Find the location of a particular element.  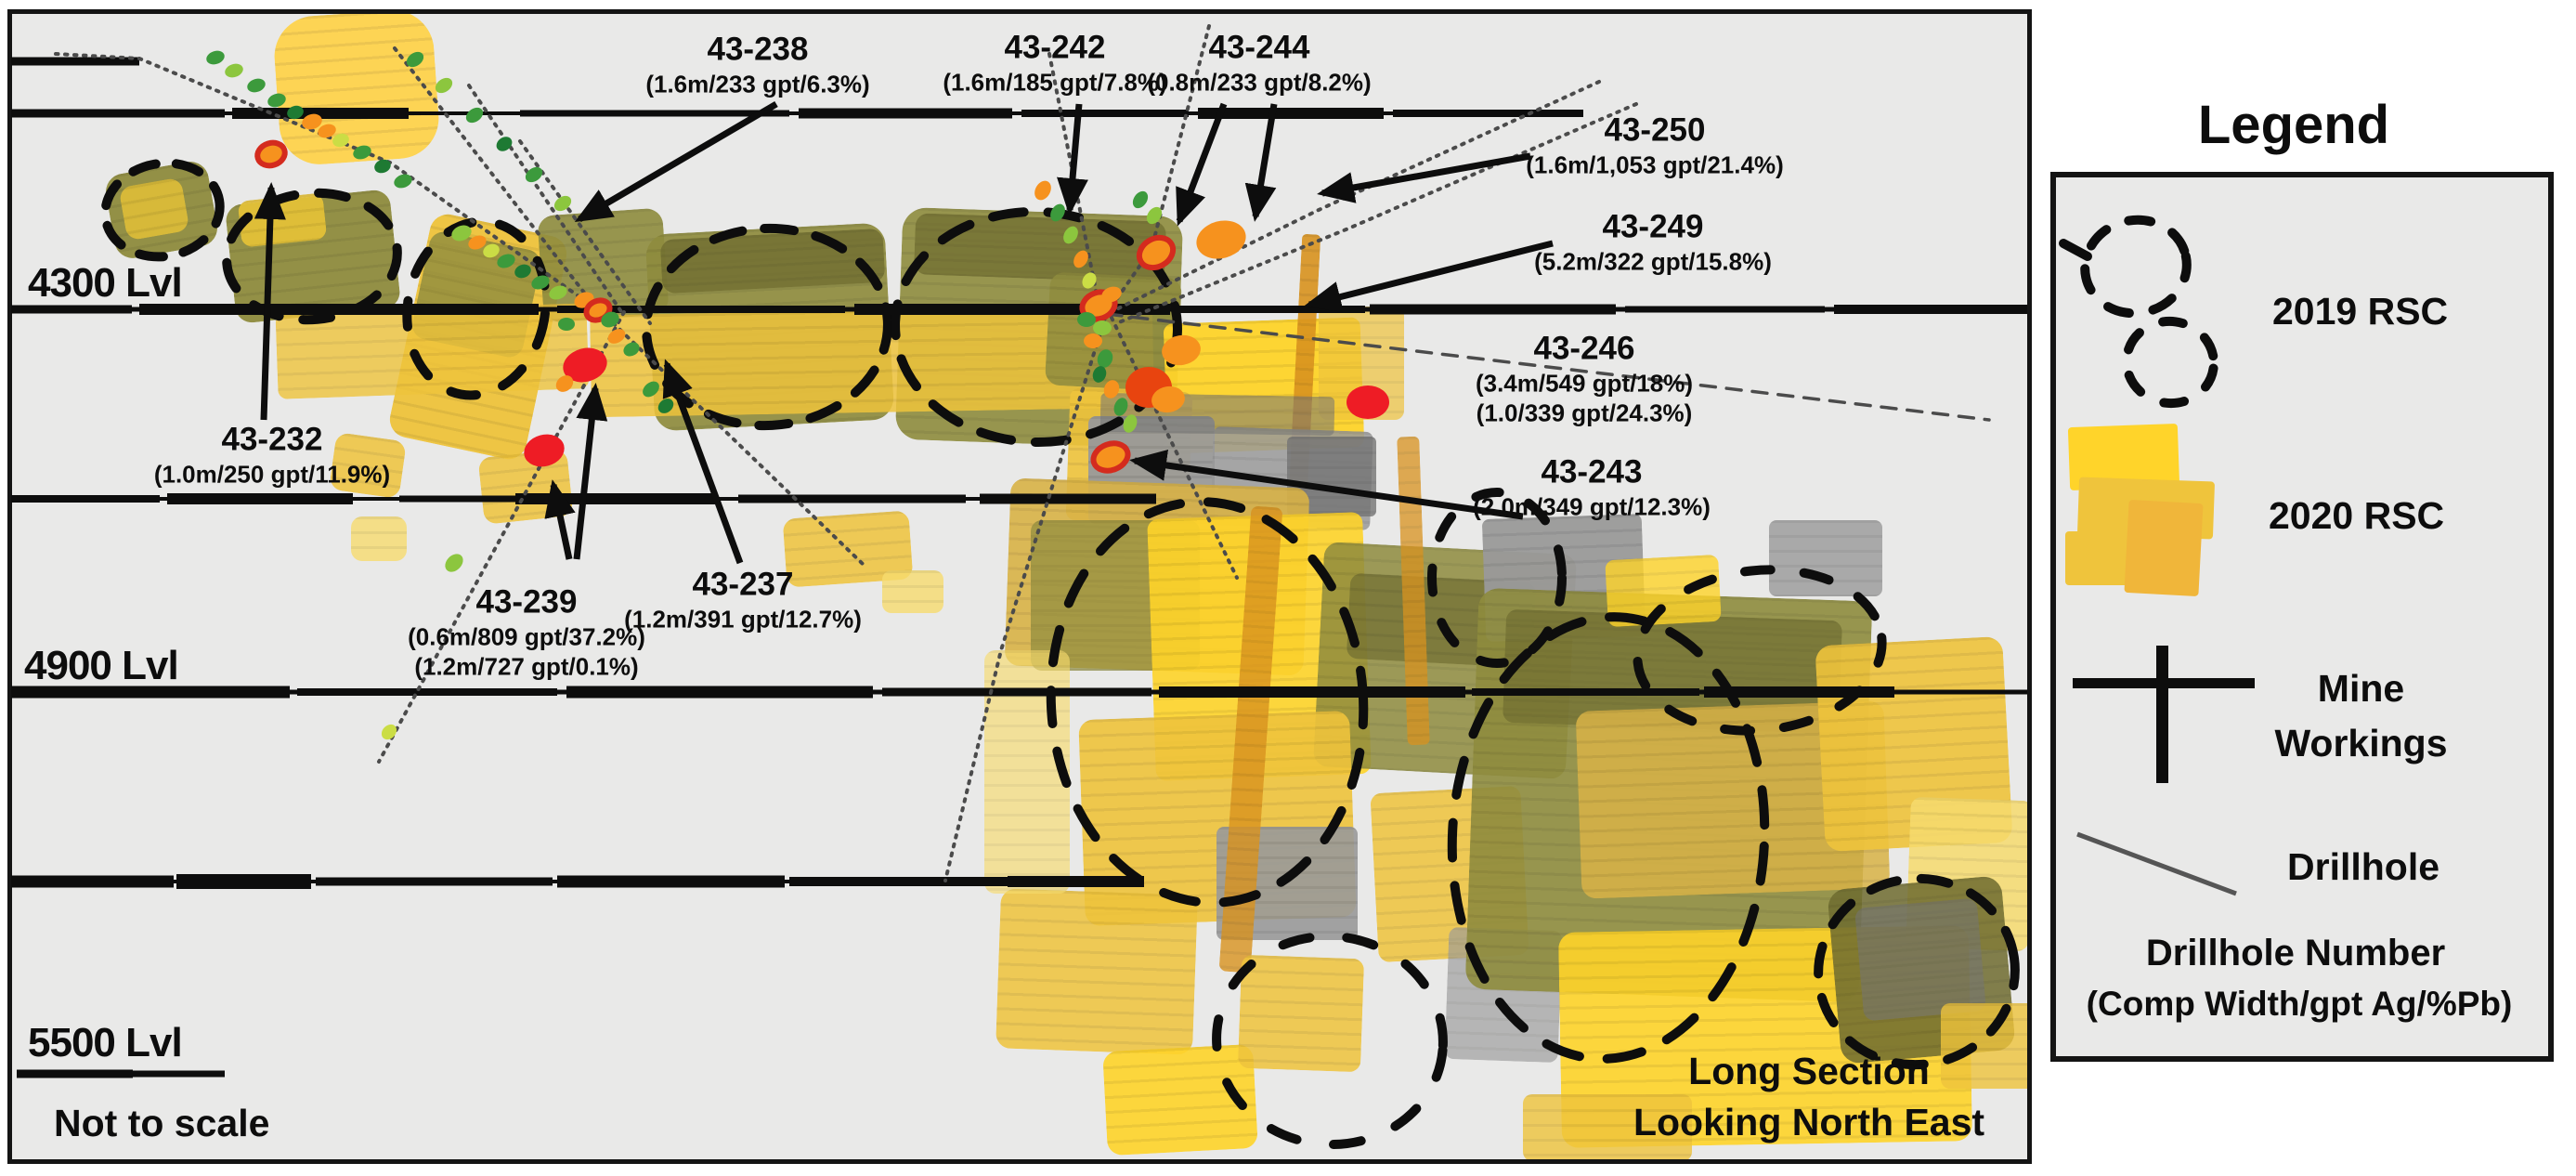

level-label-4300: 4300 Lvl is located at coordinates (105, 283).